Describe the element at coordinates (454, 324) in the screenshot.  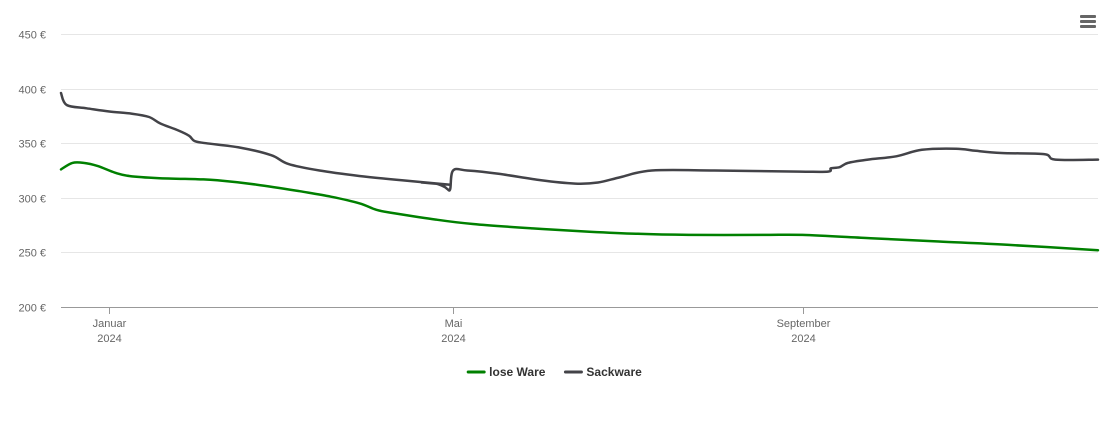
I see `x-tick-label-month: Mai` at that location.